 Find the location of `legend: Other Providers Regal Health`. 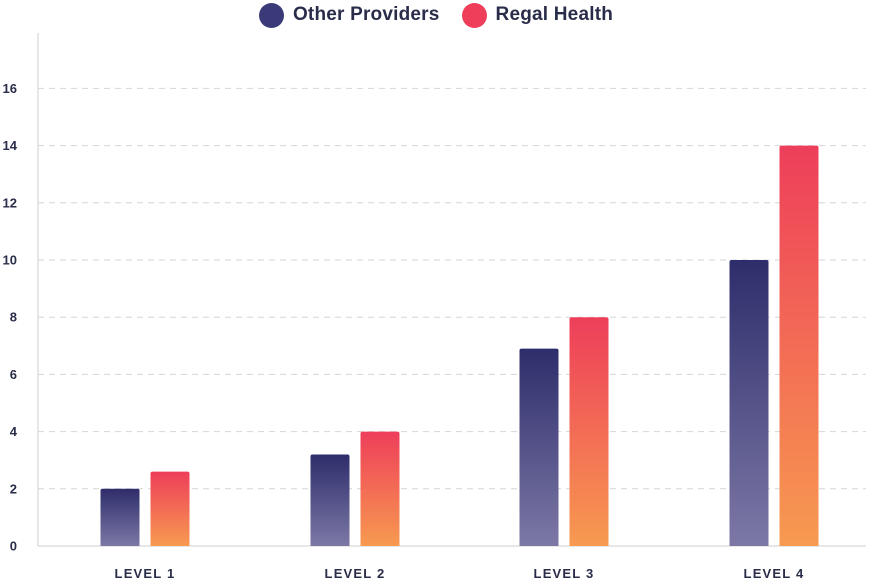

legend: Other Providers Regal Health is located at coordinates (436, 15).